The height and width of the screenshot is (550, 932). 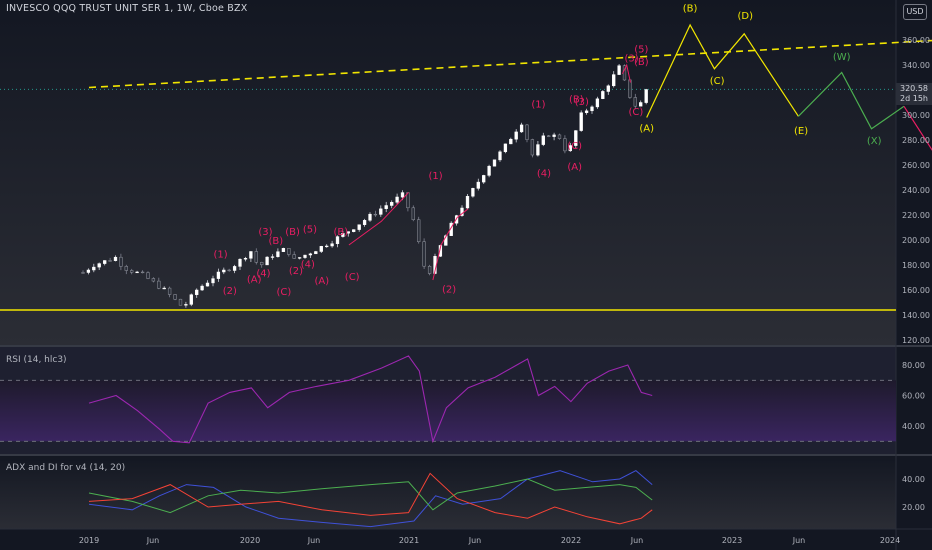 I want to click on adx-line-red, so click(x=370, y=498).